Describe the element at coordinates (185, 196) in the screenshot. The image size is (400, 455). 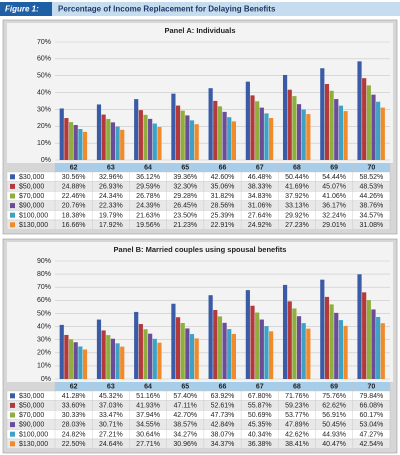
I see `table-value: 29.28%` at that location.